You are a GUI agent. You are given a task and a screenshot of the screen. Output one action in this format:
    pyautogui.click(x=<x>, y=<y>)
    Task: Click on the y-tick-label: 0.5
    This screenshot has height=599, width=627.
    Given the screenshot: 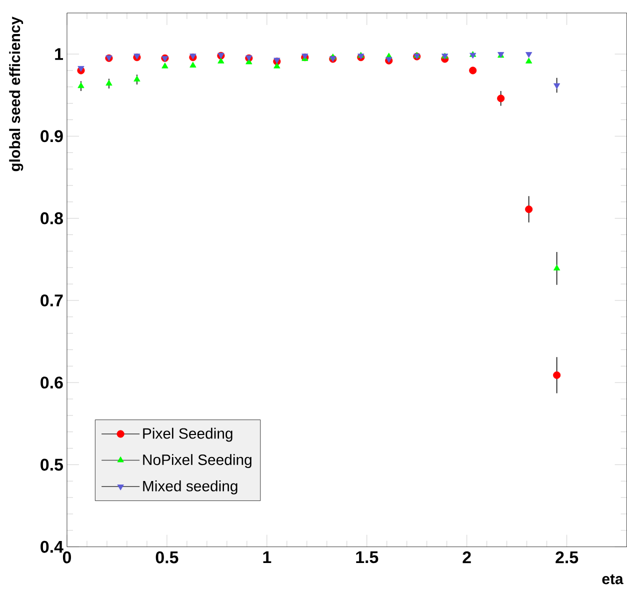 What is the action you would take?
    pyautogui.click(x=51, y=464)
    